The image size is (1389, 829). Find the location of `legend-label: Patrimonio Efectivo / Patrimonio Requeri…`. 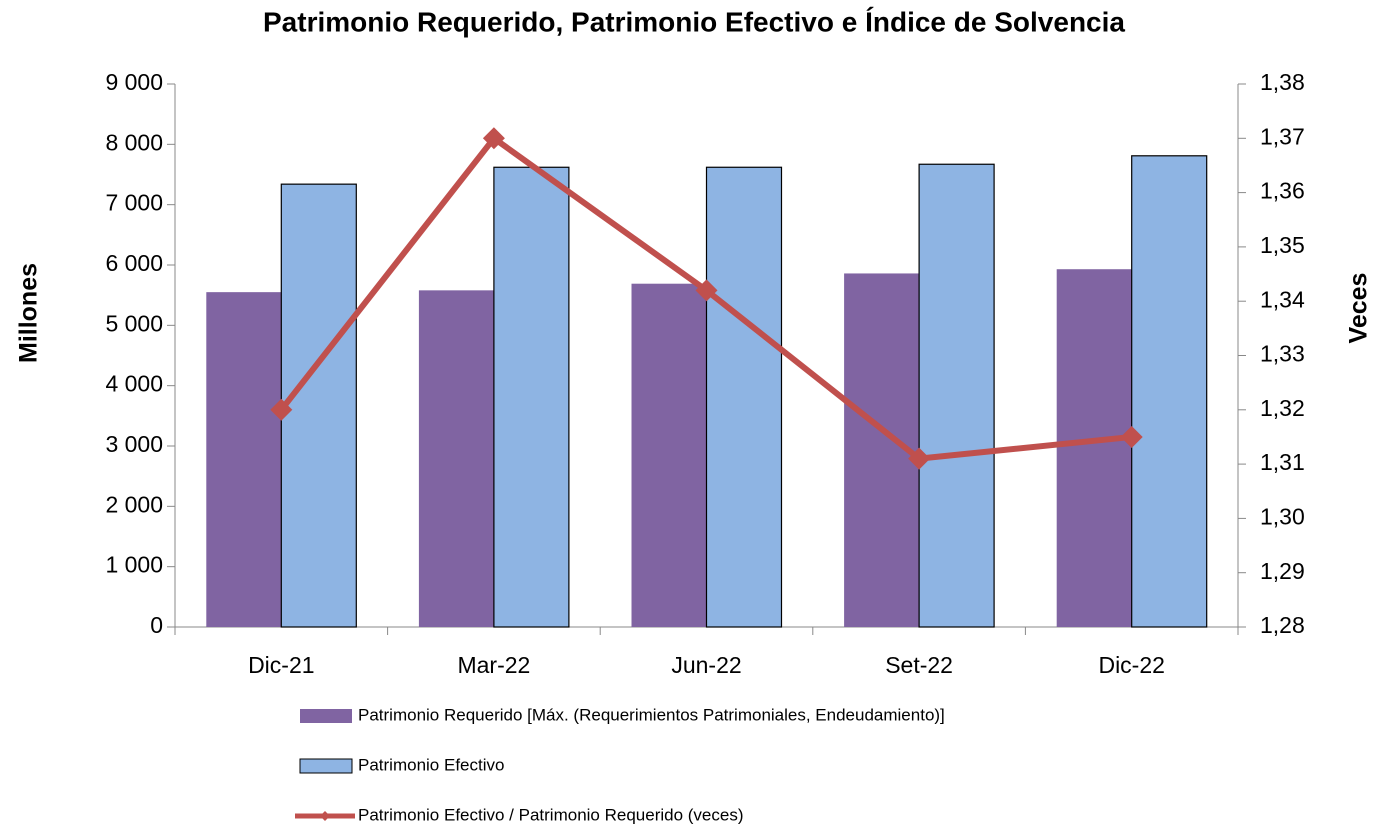

legend-label: Patrimonio Efectivo / Patrimonio Requeri… is located at coordinates (551, 814).